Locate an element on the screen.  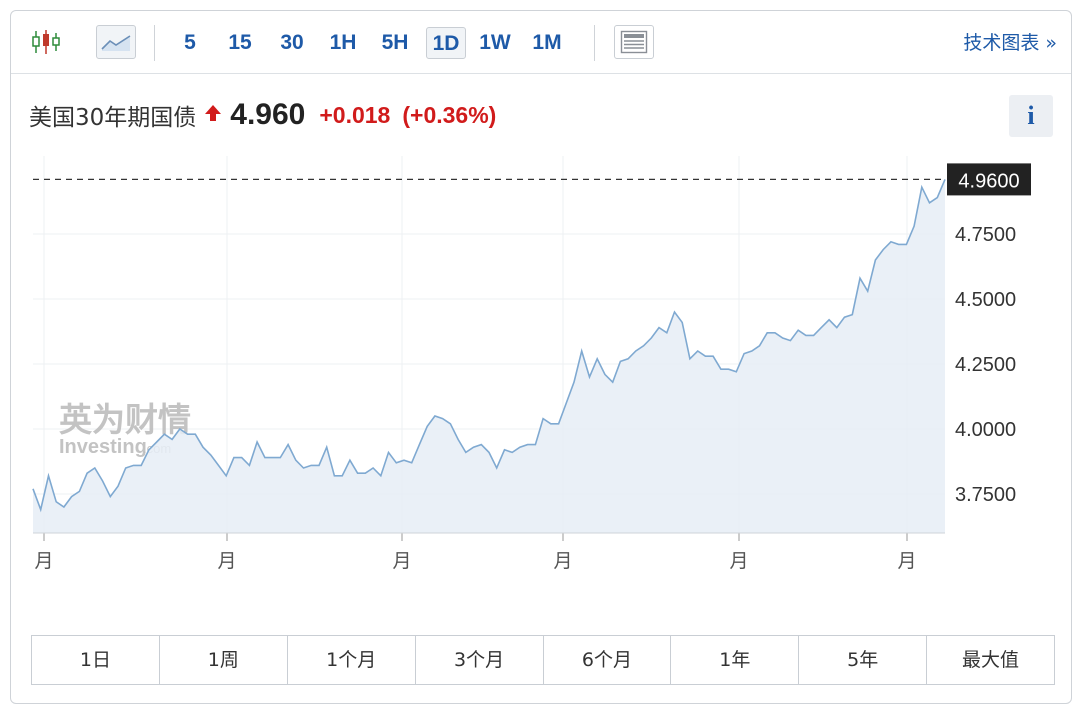
y-tick-label: 3.7500 is located at coordinates (985, 495).